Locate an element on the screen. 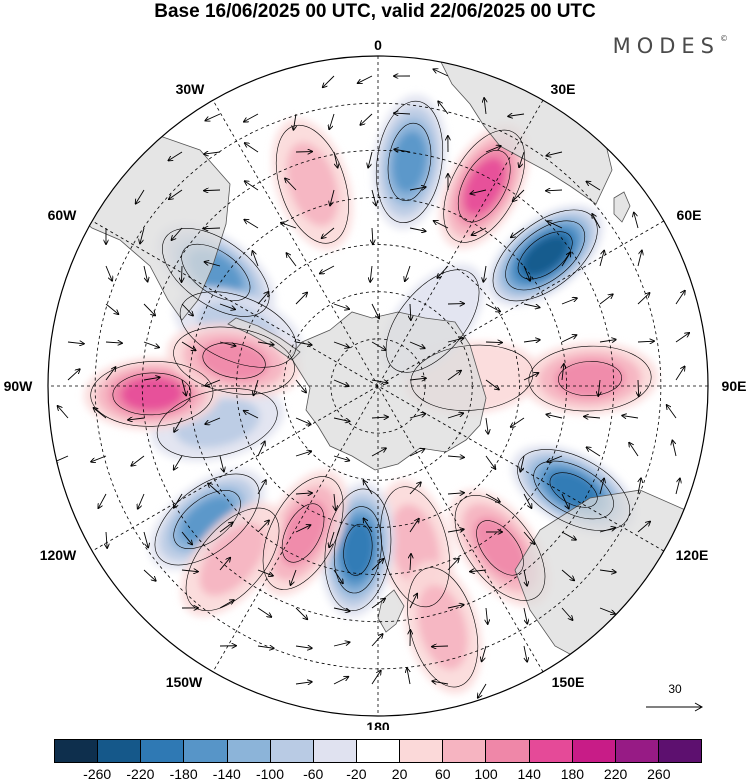 This screenshot has width=750, height=783. colorbar-tick-label: 20 is located at coordinates (399, 774).